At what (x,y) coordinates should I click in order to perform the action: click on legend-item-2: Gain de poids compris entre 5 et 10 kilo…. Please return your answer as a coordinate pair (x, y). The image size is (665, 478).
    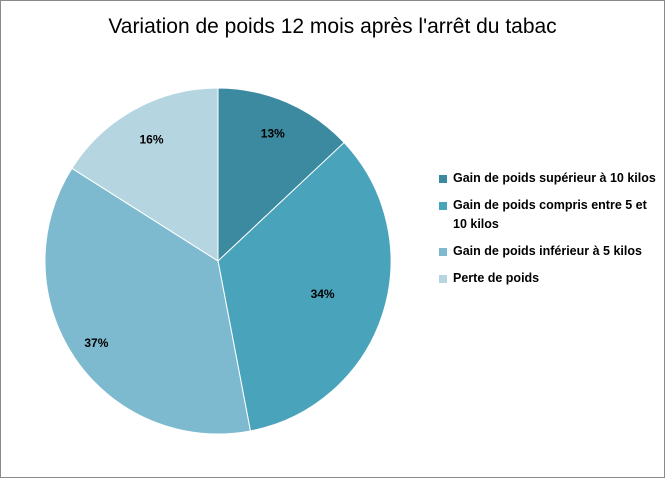
    Looking at the image, I should click on (549, 215).